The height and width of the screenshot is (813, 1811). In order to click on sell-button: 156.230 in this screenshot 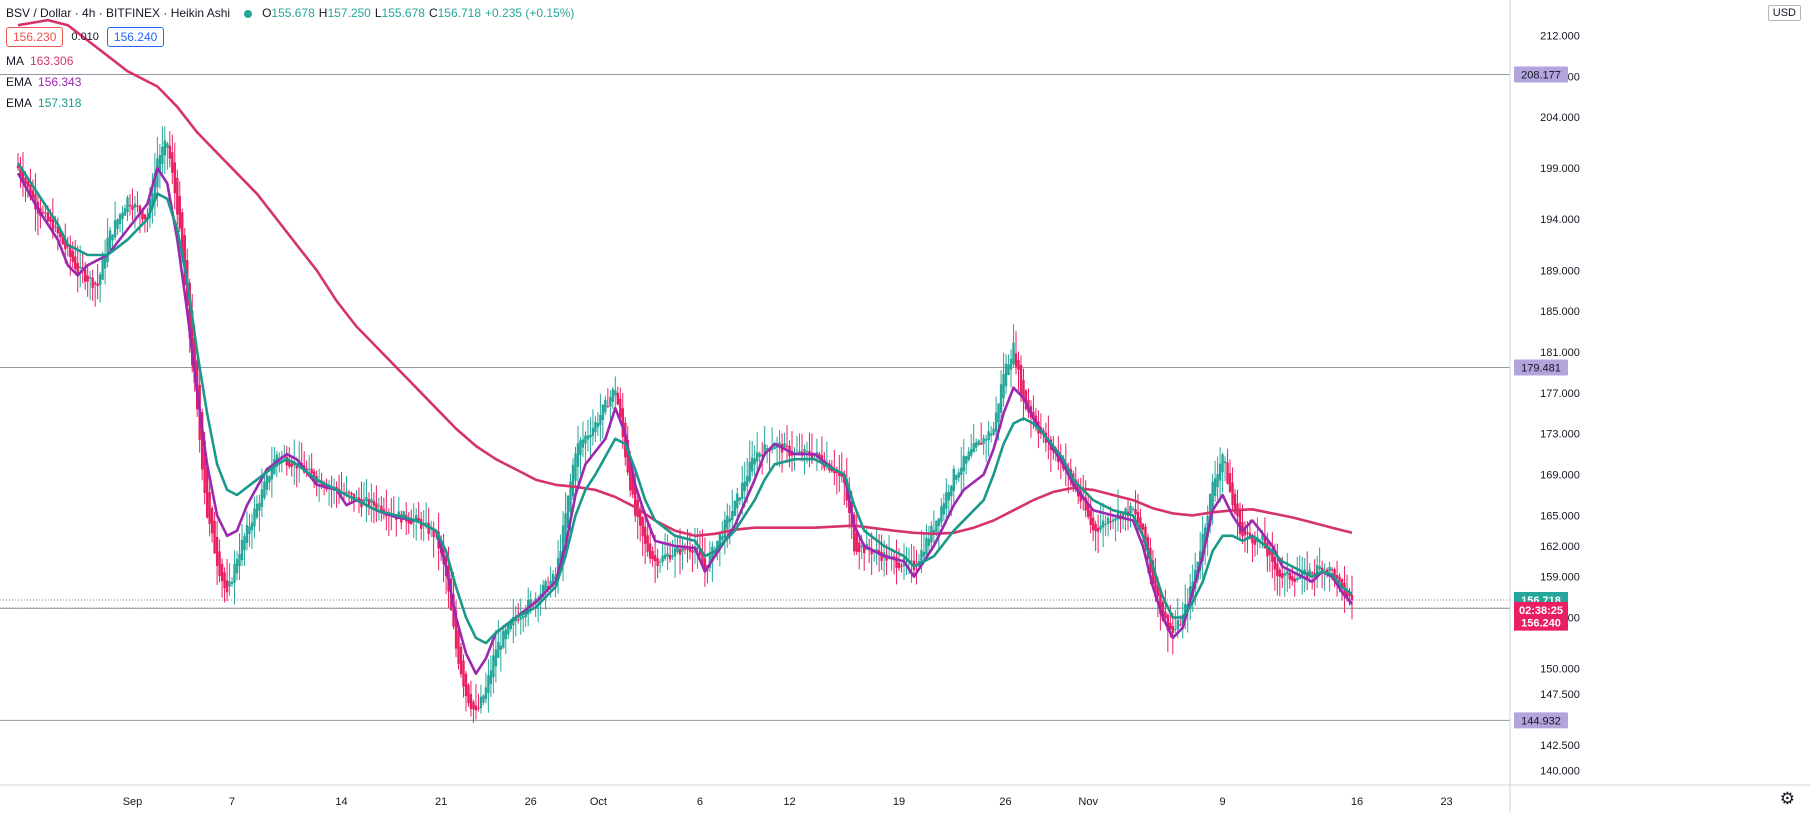, I will do `click(35, 37)`.